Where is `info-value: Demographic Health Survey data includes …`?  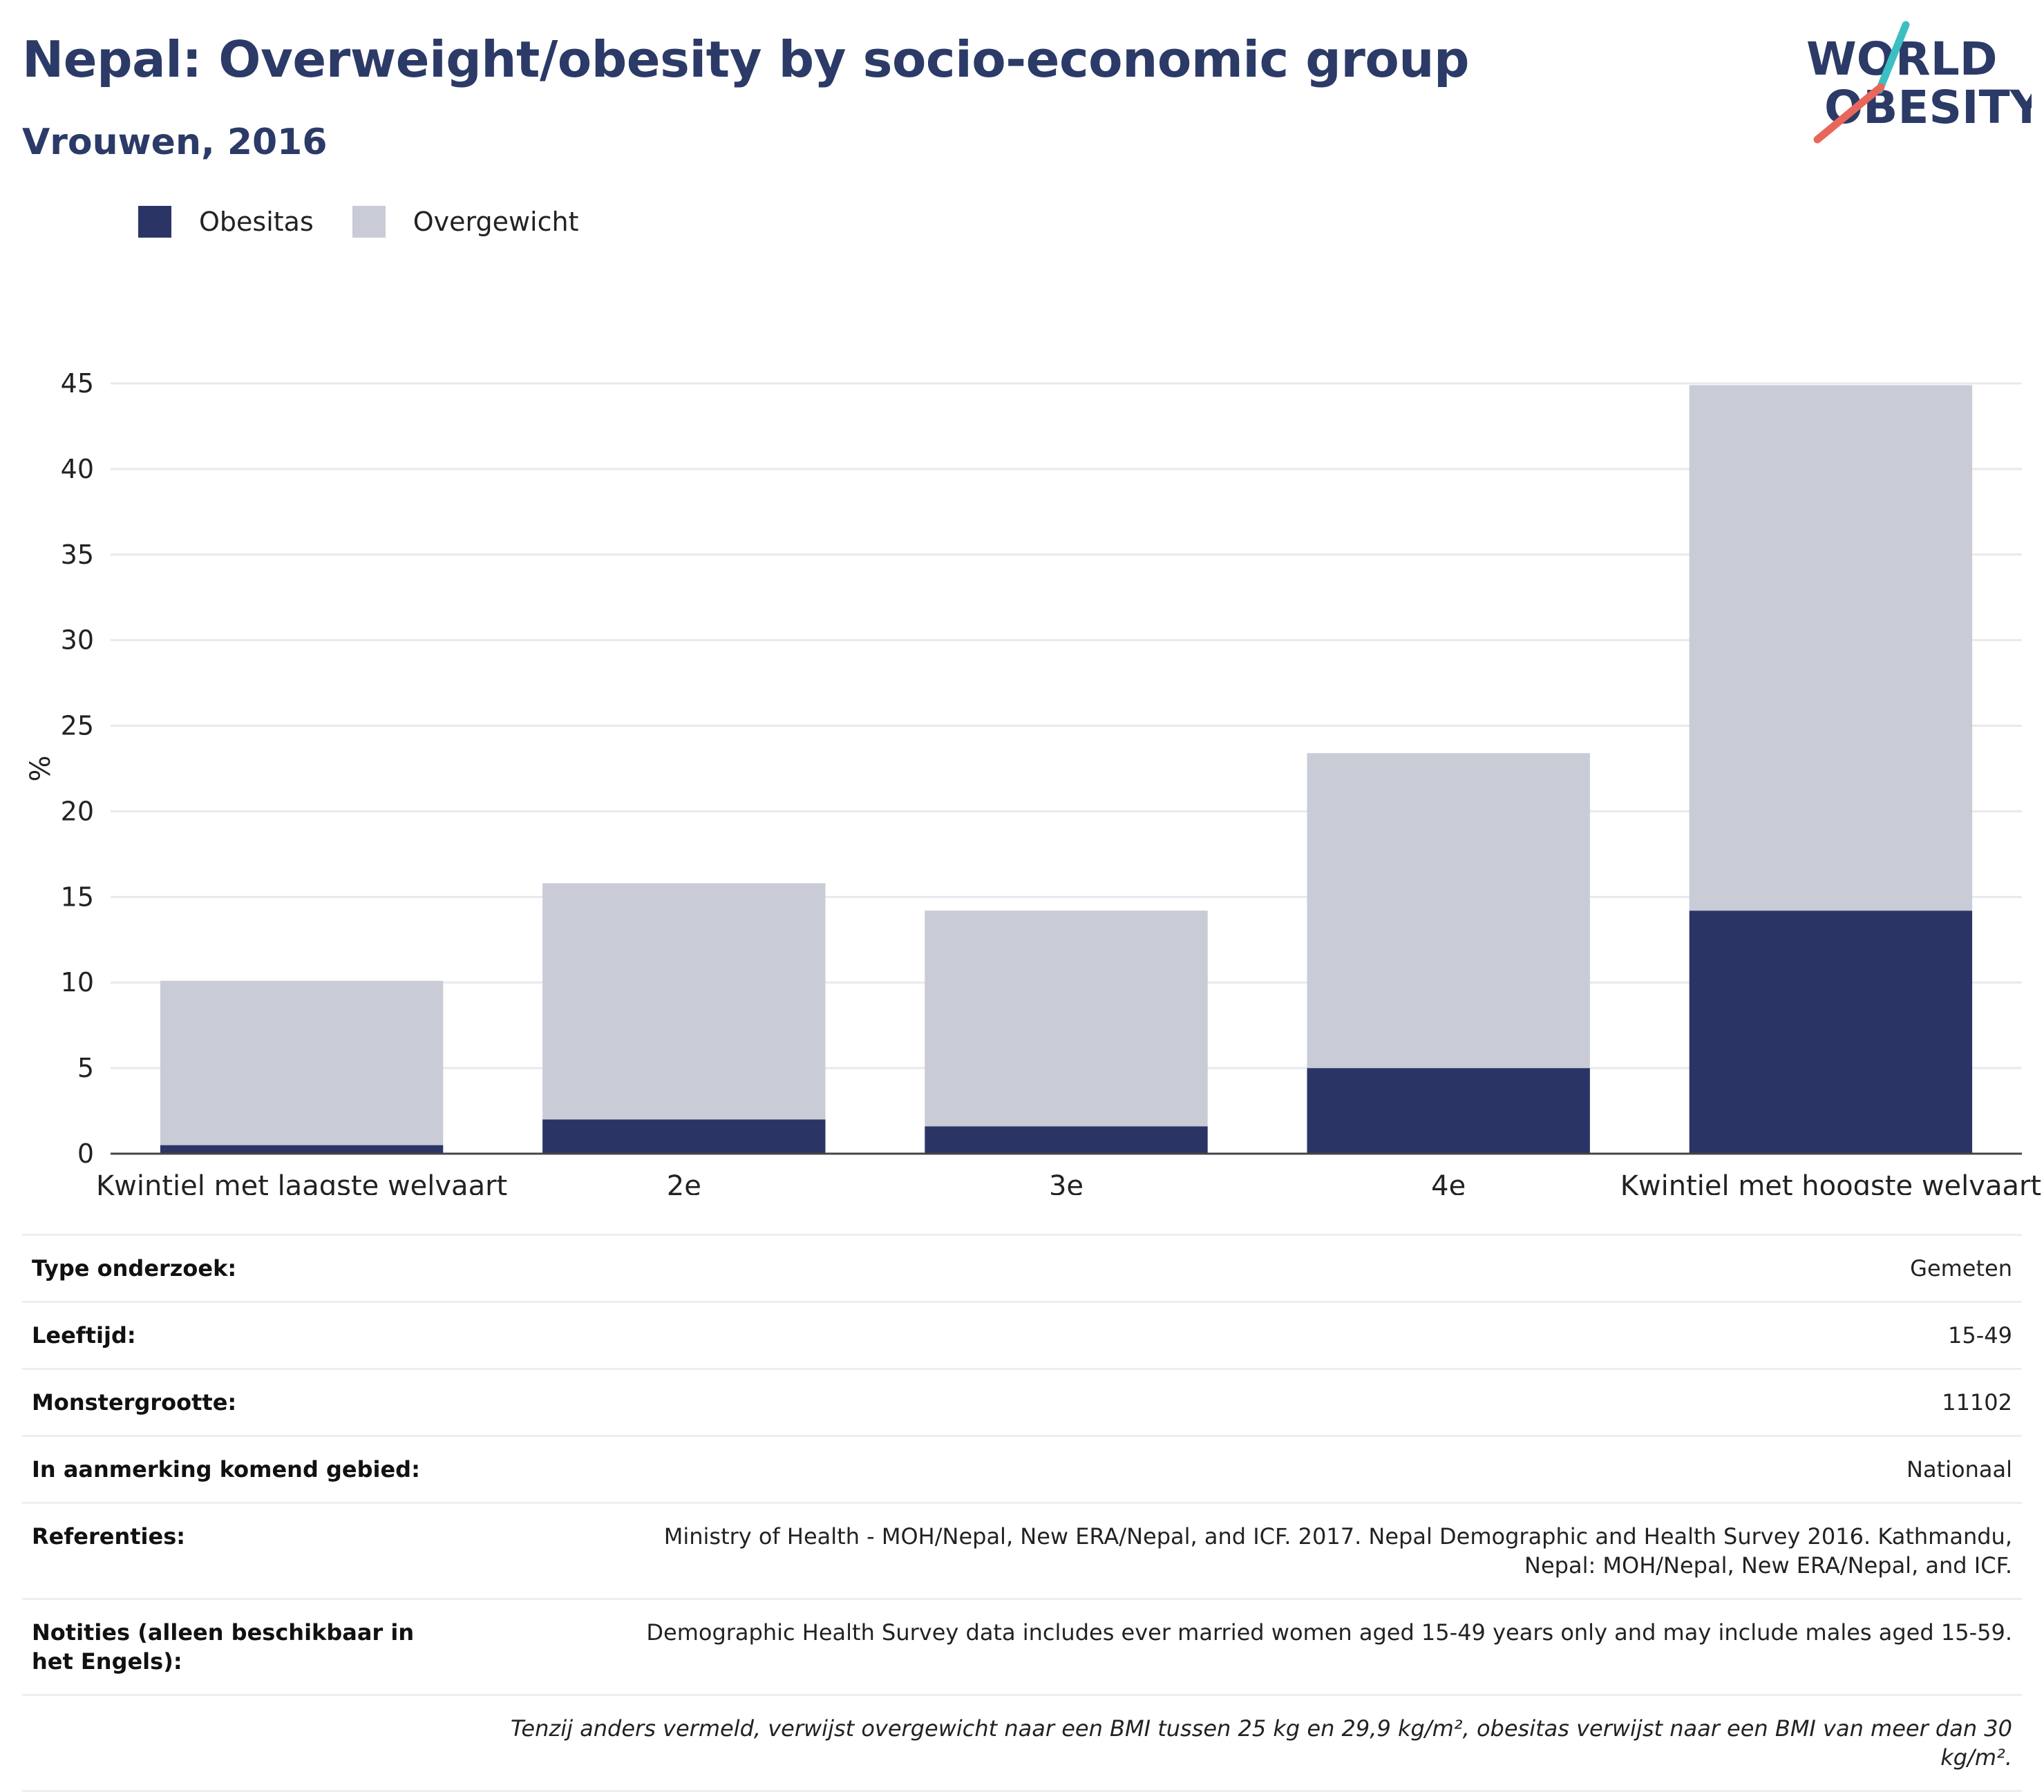
info-value: Demographic Health Survey data includes … is located at coordinates (1329, 1632).